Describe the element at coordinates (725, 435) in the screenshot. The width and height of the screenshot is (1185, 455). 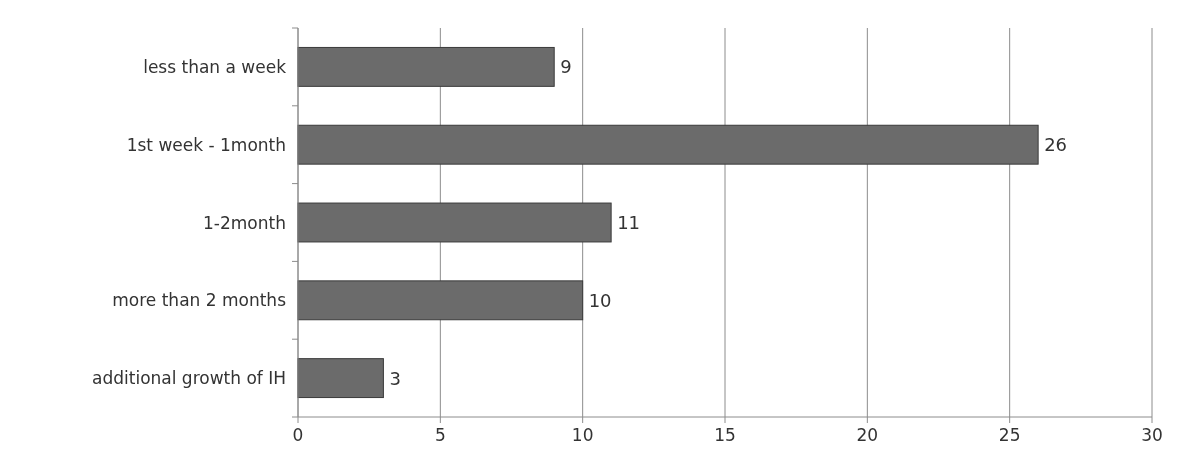
I see `x-tick-label: 15` at that location.